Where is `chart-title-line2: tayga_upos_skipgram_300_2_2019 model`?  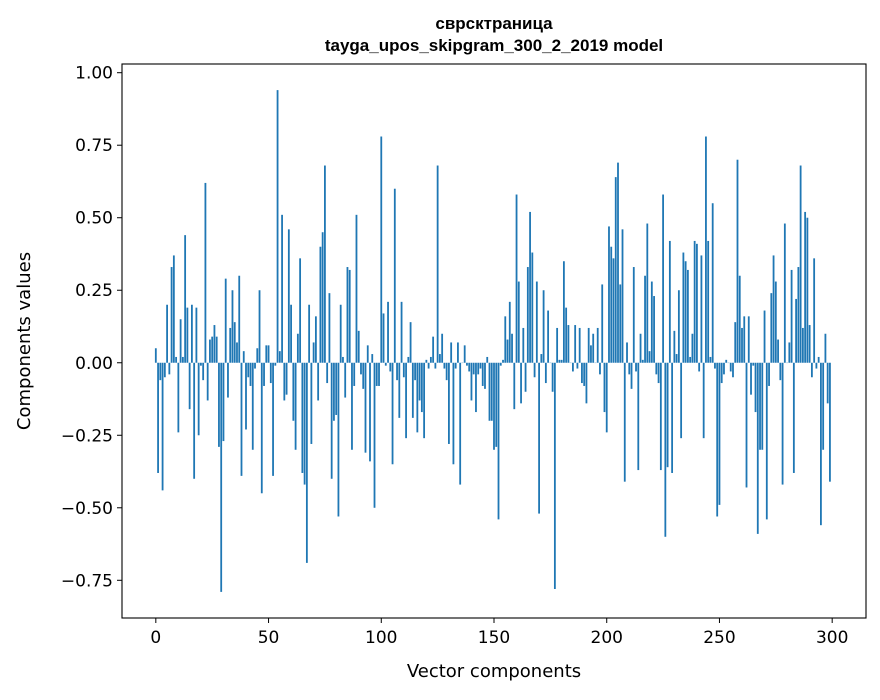 chart-title-line2: tayga_upos_skipgram_300_2_2019 model is located at coordinates (494, 45).